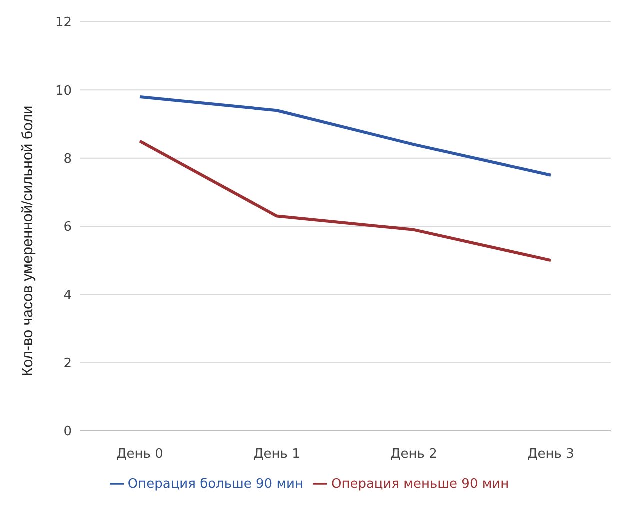  What do you see at coordinates (68, 228) in the screenshot?
I see `y-tick-label: 6` at bounding box center [68, 228].